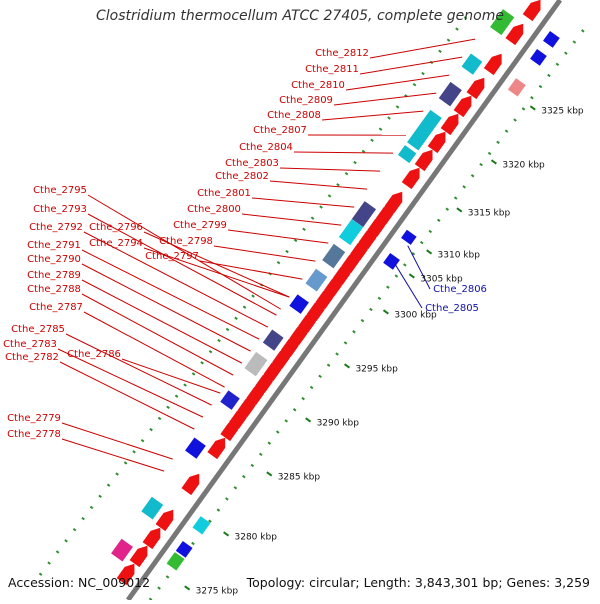 The image size is (600, 604). I want to click on gene-label: Cthe_2783, so click(30, 344).